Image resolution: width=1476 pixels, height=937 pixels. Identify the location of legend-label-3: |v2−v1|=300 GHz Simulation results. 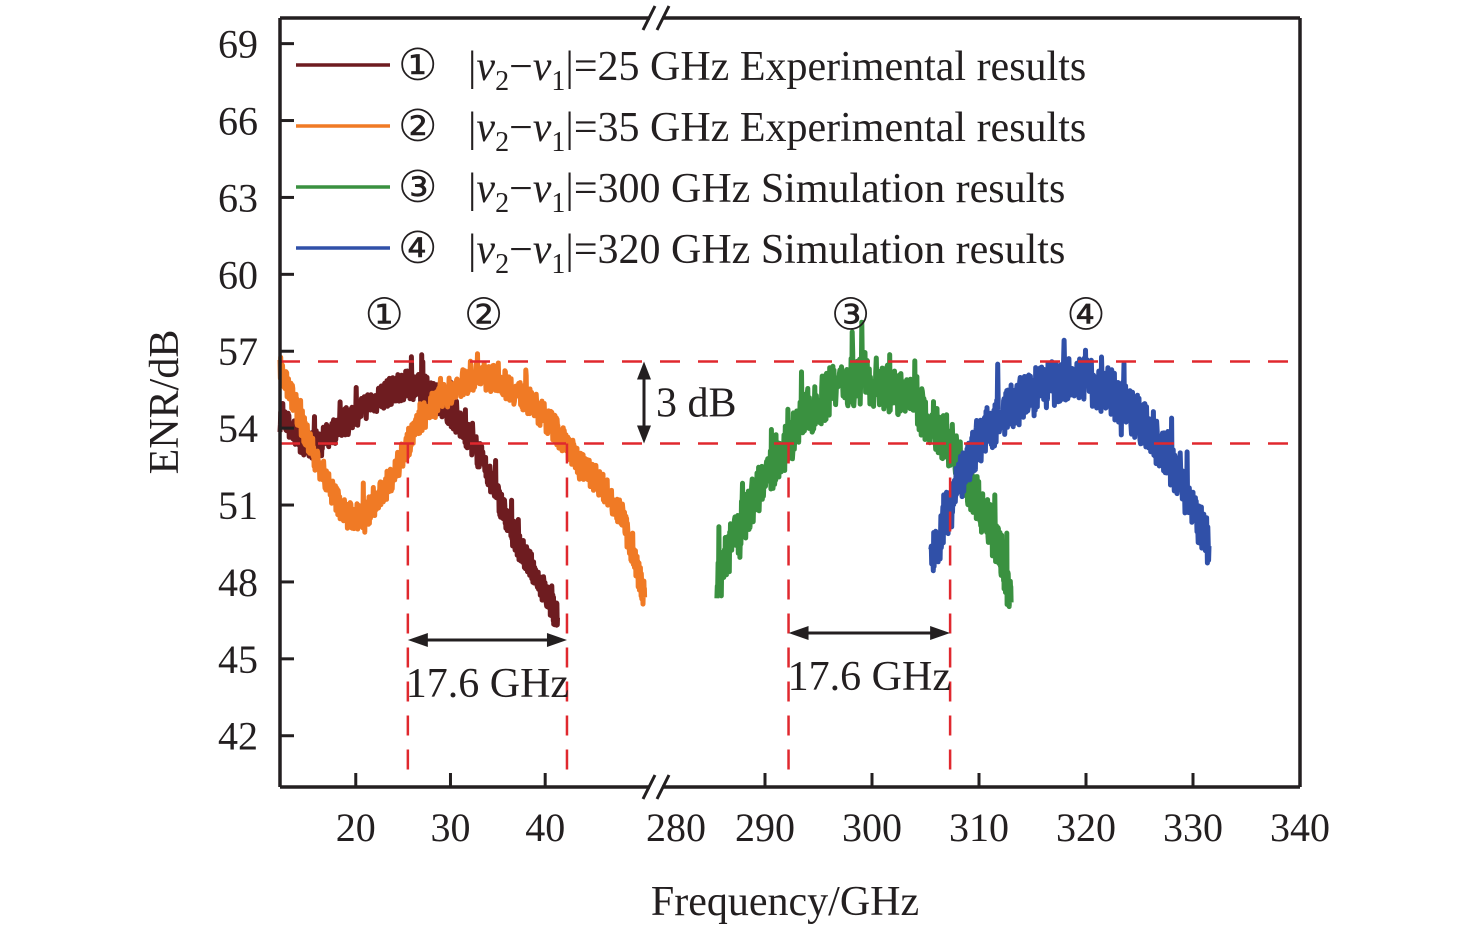
(766, 192).